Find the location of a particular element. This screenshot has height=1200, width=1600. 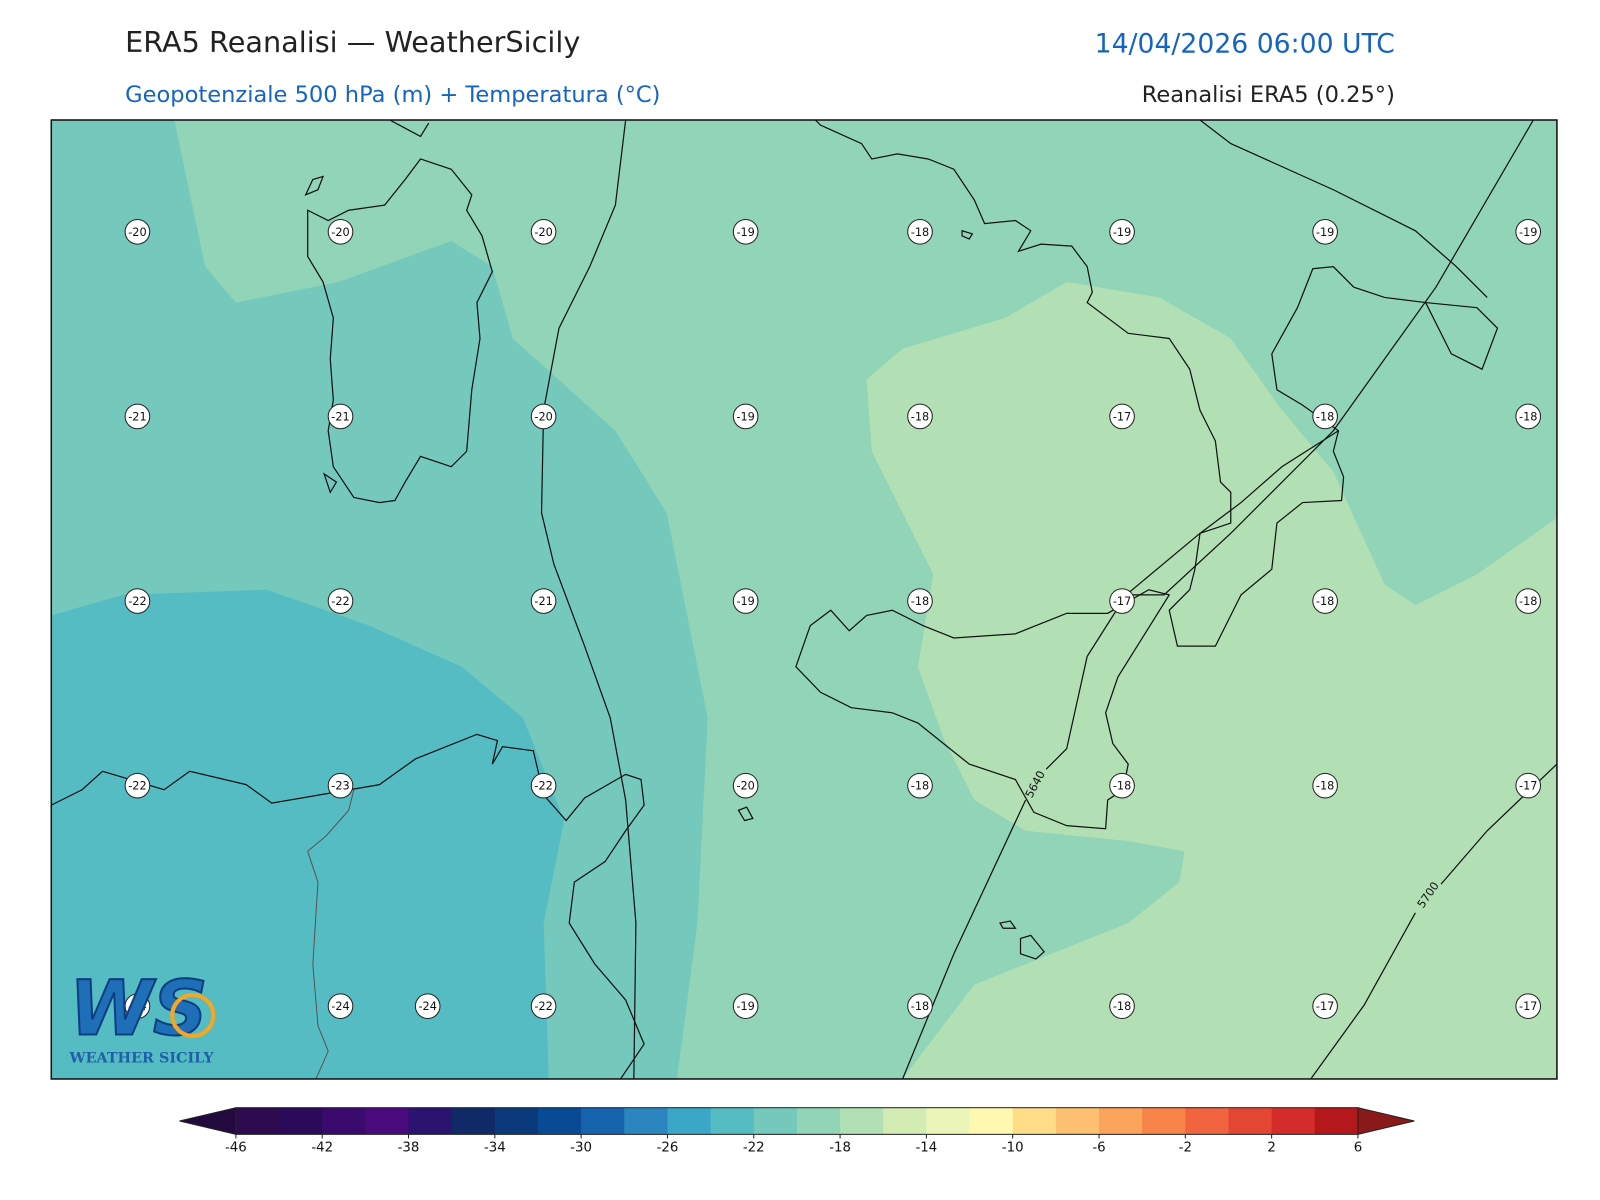

colorbar-tick-label: -46 is located at coordinates (236, 1148).